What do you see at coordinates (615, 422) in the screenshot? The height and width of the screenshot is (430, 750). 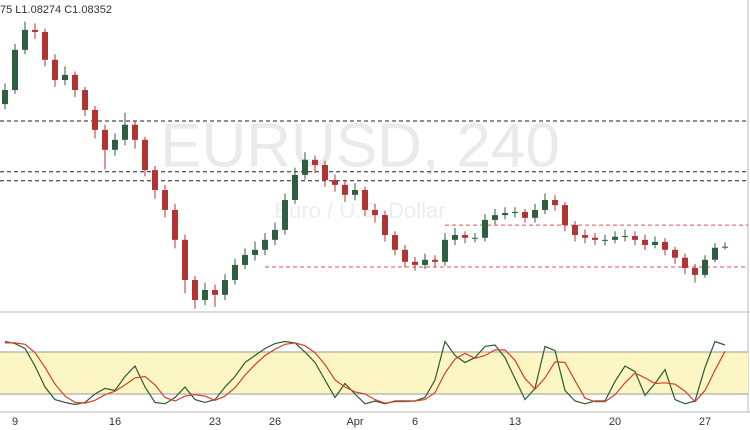 I see `x-tick-label: 20` at bounding box center [615, 422].